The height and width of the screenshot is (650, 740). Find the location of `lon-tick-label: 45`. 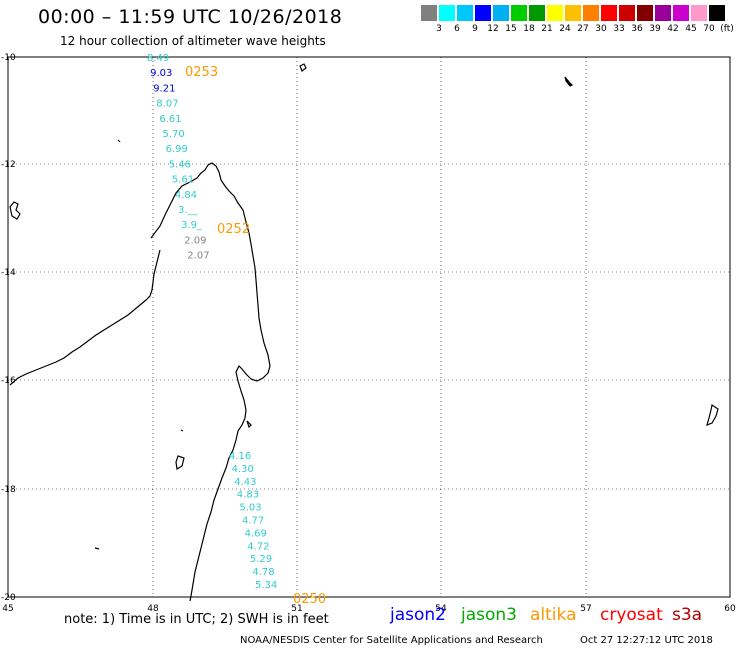

lon-tick-label: 45 is located at coordinates (7, 609).